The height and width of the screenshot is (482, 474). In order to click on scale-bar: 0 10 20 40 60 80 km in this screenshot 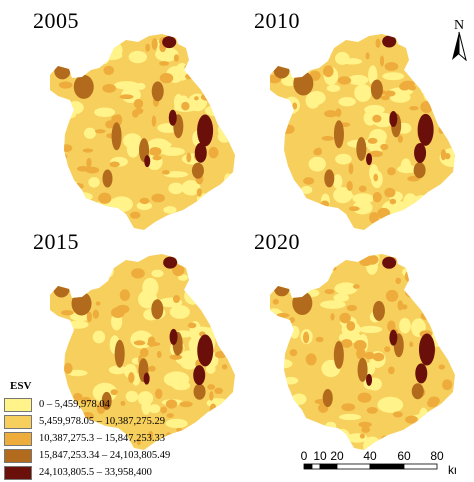, I will do `click(378, 463)`.